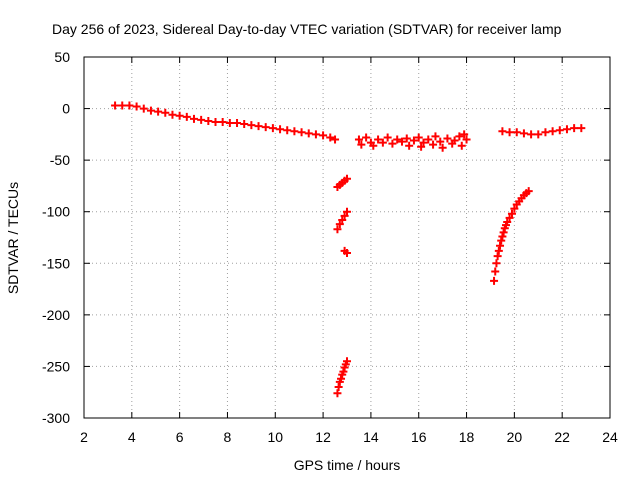  What do you see at coordinates (84, 437) in the screenshot?
I see `x-tick-label: 2` at bounding box center [84, 437].